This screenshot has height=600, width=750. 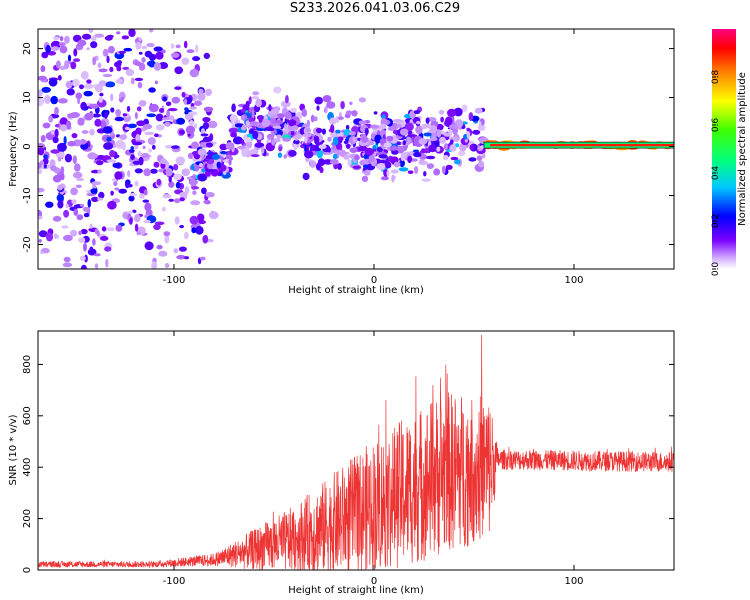 I want to click on colorbar-gradient, so click(x=724, y=149).